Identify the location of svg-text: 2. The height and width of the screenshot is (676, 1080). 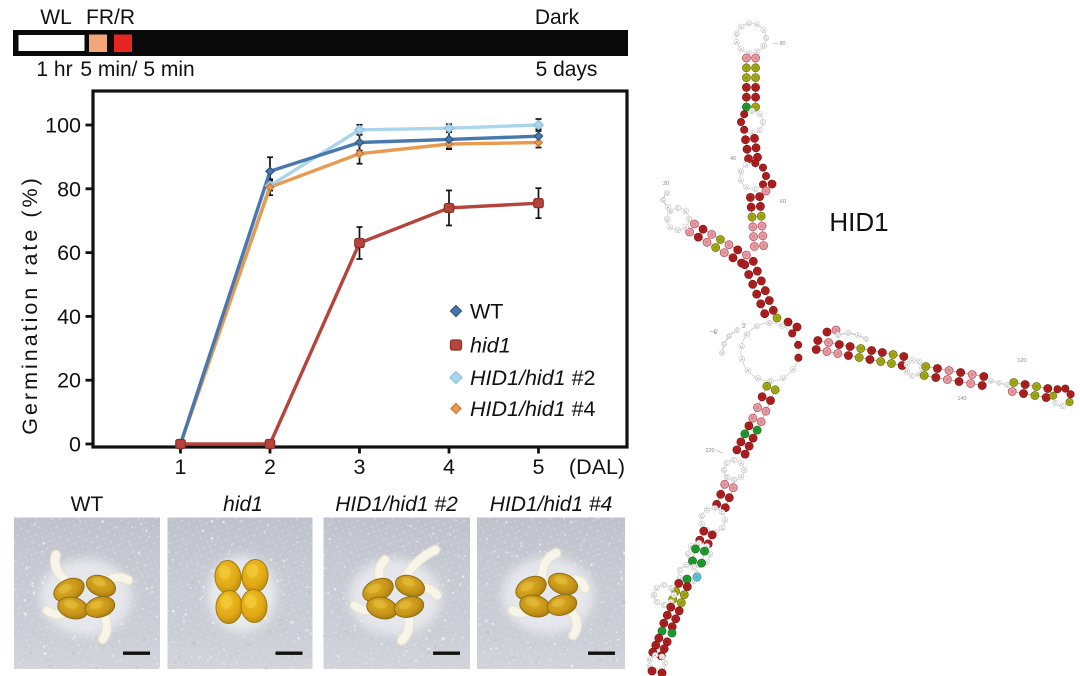
(270, 467).